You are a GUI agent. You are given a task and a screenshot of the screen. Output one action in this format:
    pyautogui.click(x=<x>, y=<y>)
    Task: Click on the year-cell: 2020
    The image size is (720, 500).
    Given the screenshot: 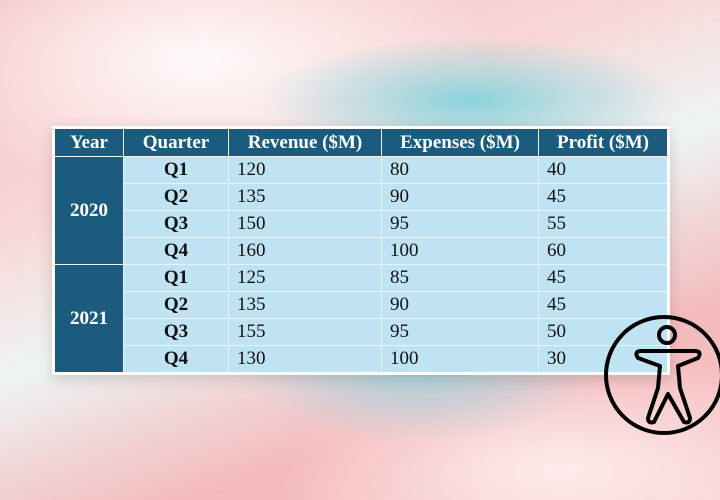 What is the action you would take?
    pyautogui.click(x=88, y=210)
    